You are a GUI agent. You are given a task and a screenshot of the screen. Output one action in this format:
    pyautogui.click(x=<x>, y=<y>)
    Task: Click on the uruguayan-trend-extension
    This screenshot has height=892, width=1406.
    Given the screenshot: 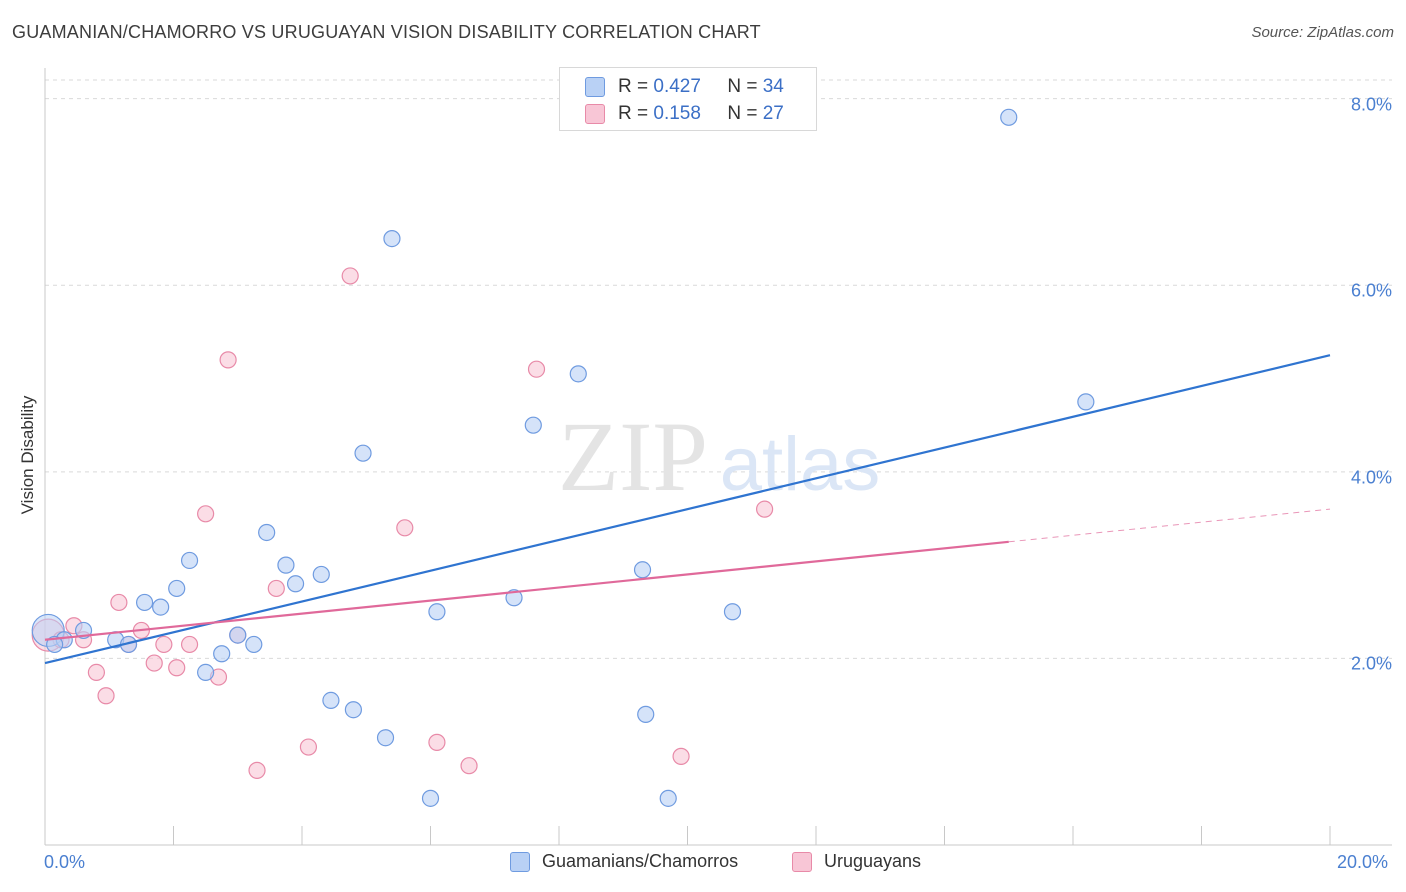 What is the action you would take?
    pyautogui.click(x=1169, y=525)
    